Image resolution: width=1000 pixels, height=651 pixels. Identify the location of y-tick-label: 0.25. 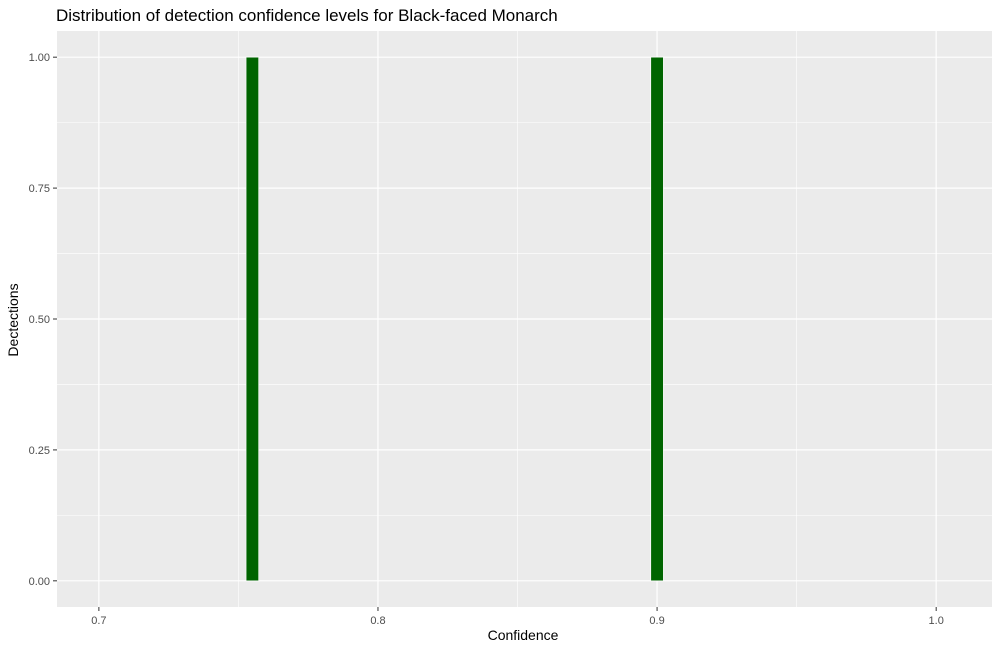
(39, 451).